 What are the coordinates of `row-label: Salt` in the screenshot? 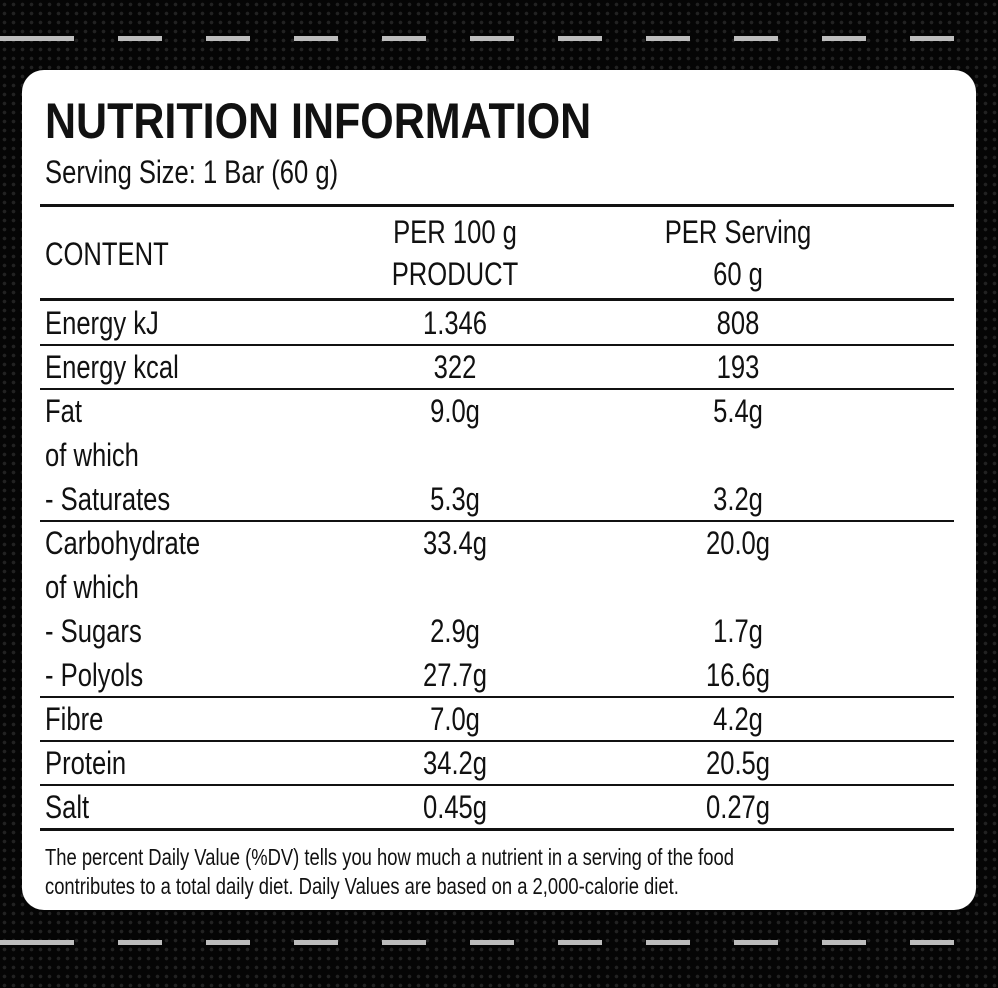 It's located at (67, 807).